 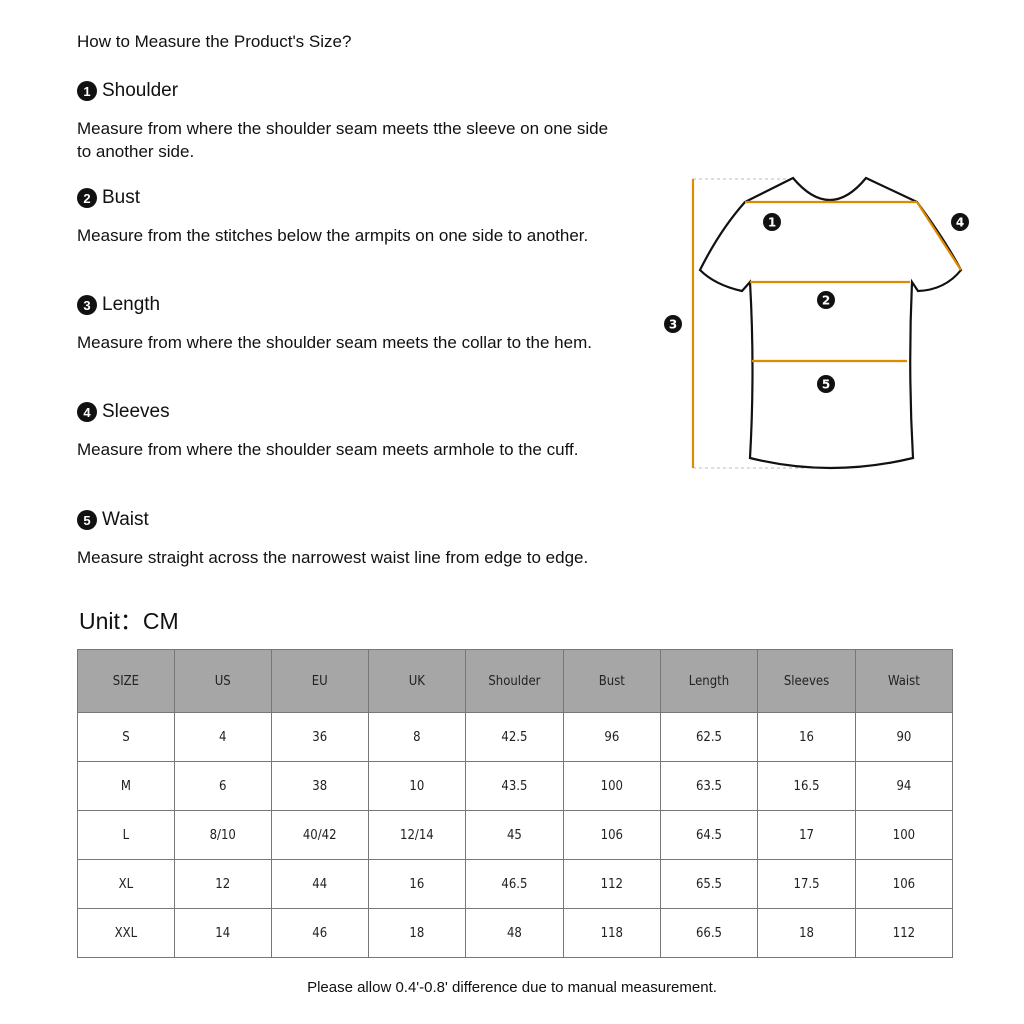 I want to click on section-title: Length, so click(x=131, y=304).